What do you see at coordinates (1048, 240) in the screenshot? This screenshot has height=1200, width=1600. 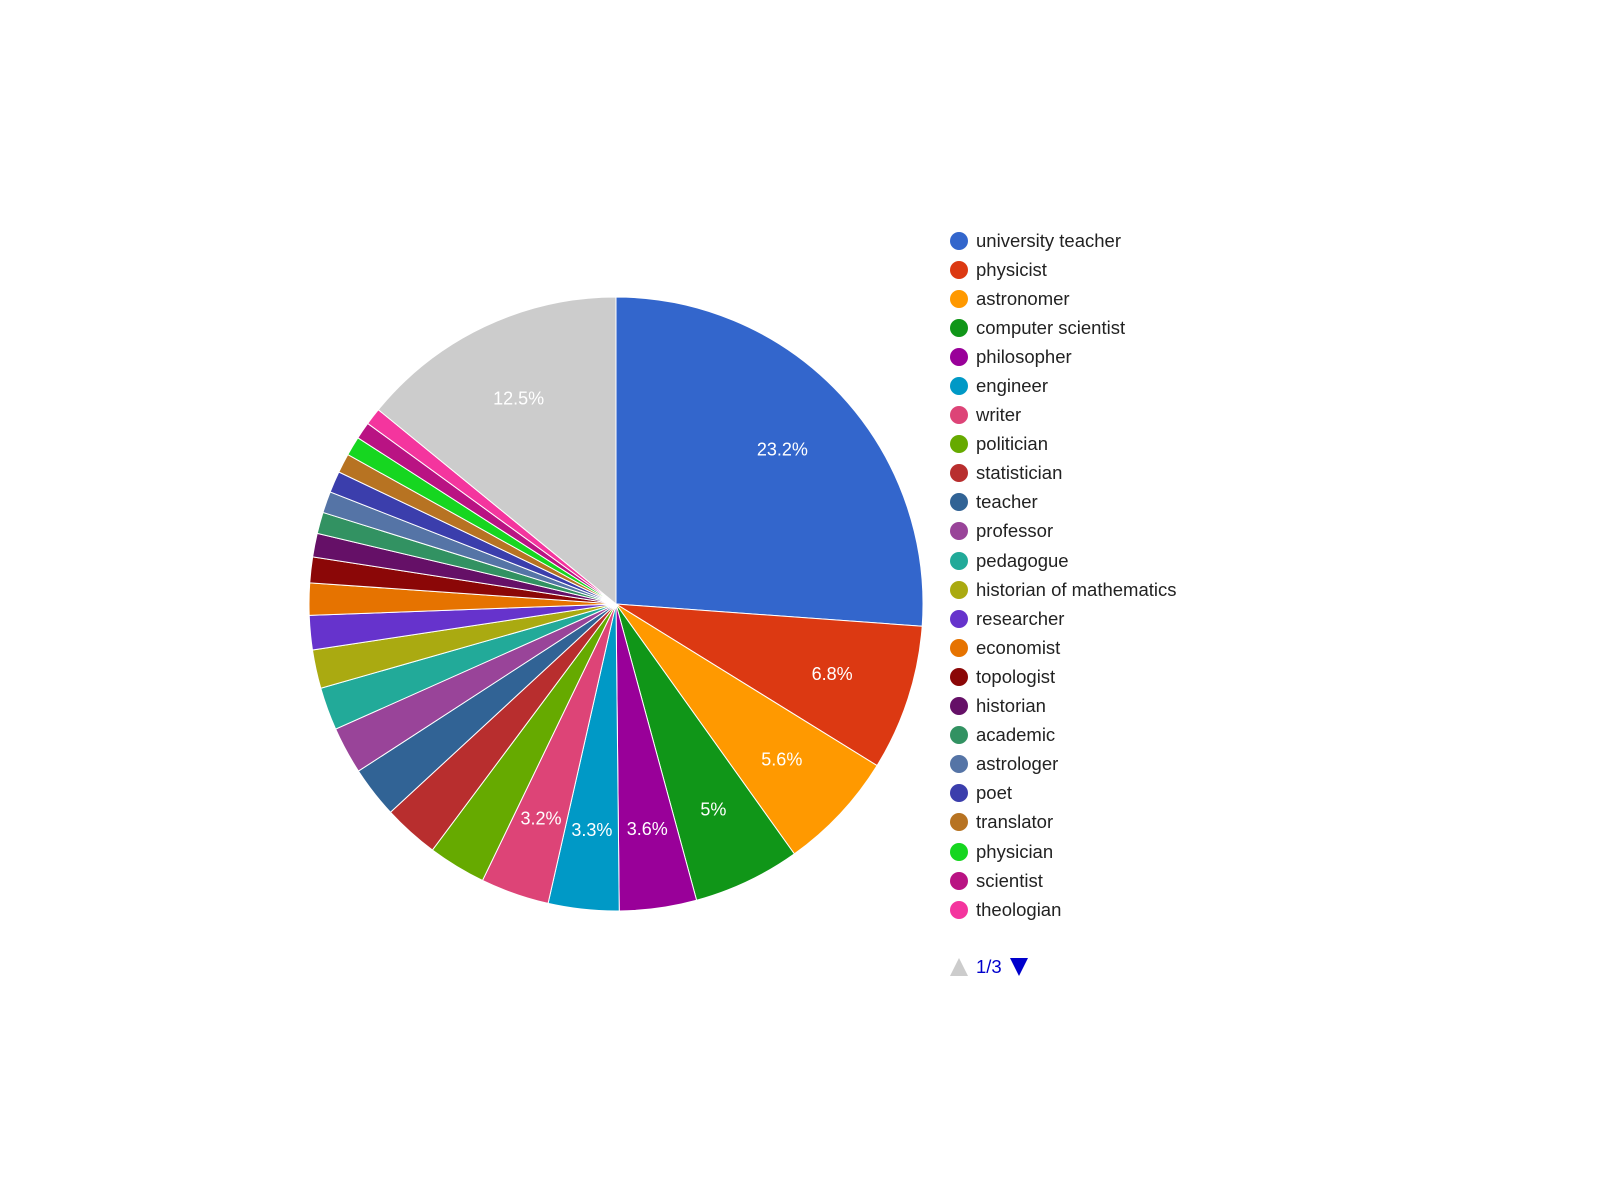 I see `legend-label: university teacher` at bounding box center [1048, 240].